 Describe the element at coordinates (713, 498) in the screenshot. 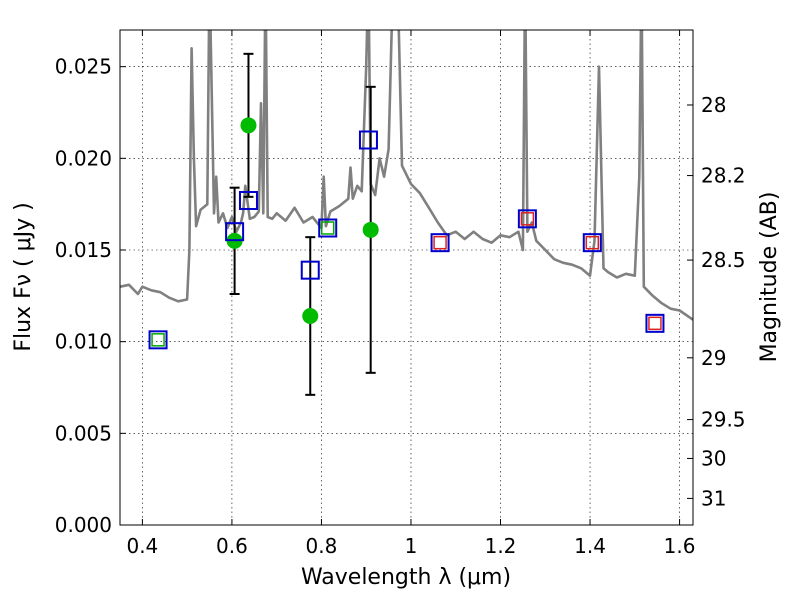

I see `right-tick-label: 31` at that location.